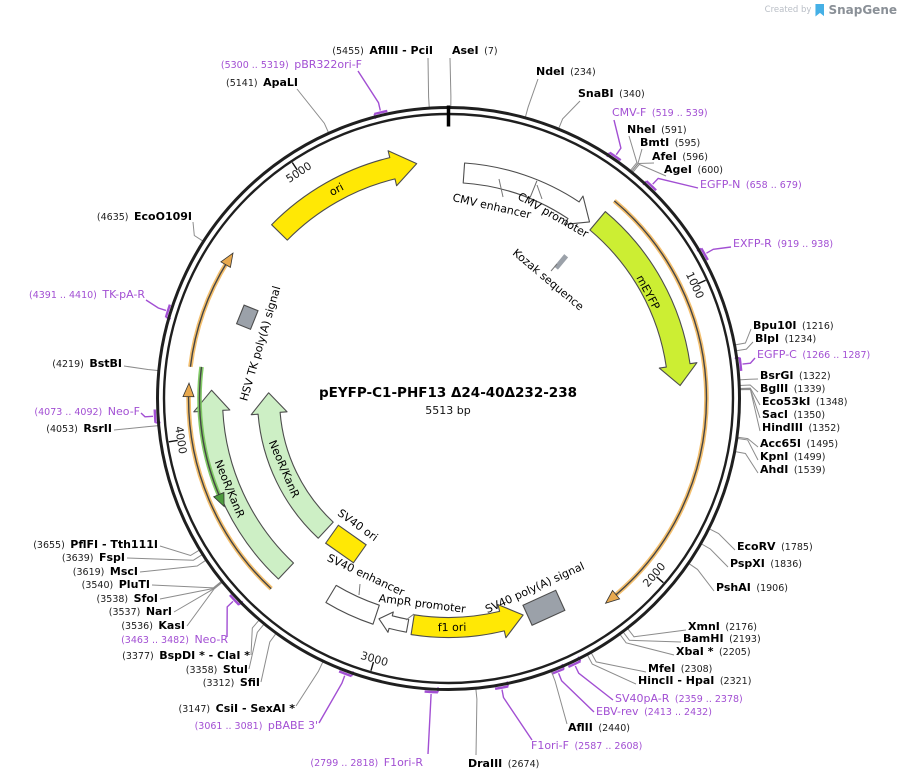 Image resolution: width=904 pixels, height=781 pixels. I want to click on watermark-created-by: Created by, so click(788, 10).